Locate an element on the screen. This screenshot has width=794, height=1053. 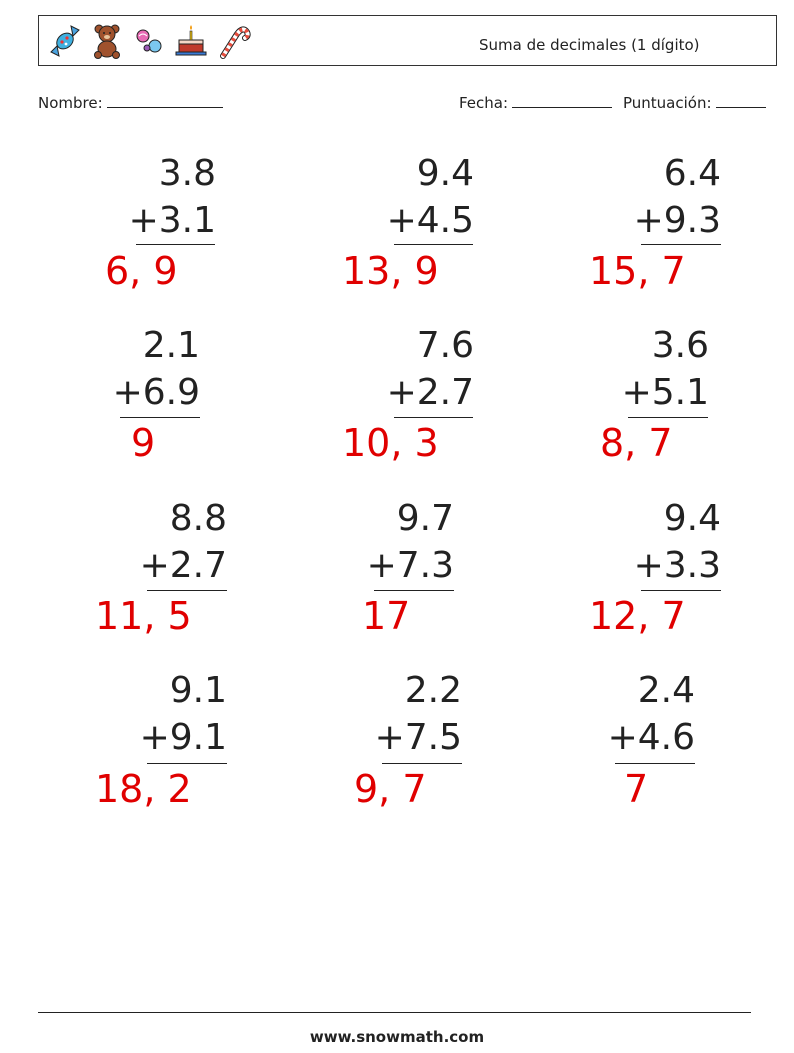
addend-top: 7.6 is located at coordinates (445, 345).